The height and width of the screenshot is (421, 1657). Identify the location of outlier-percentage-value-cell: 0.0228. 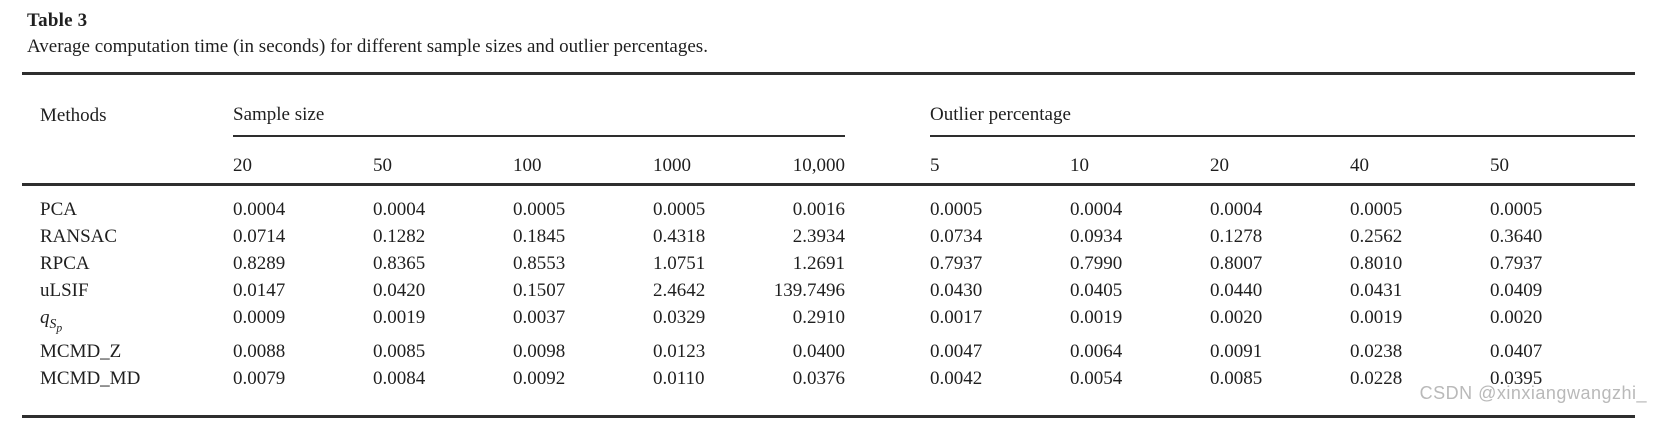
(1376, 378).